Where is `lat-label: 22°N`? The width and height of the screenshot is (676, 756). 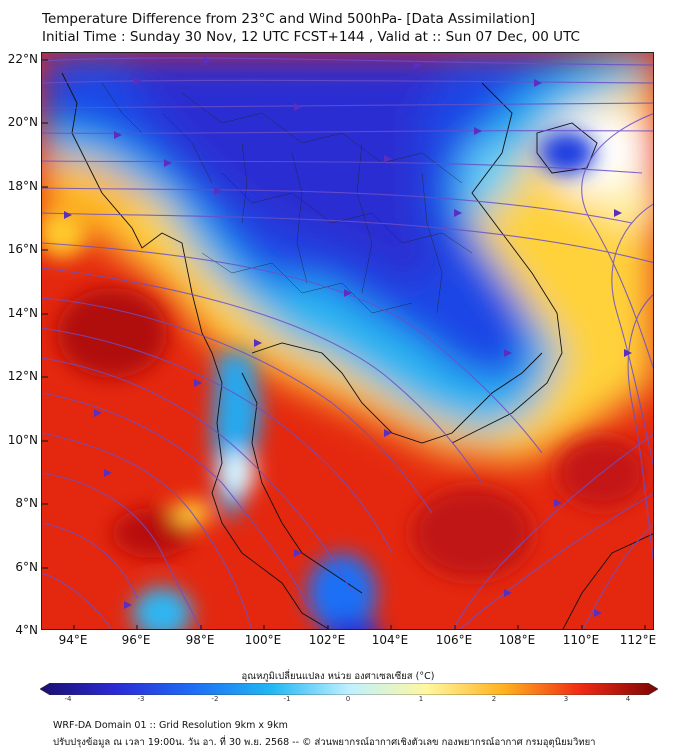
lat-label: 22°N is located at coordinates (22, 59).